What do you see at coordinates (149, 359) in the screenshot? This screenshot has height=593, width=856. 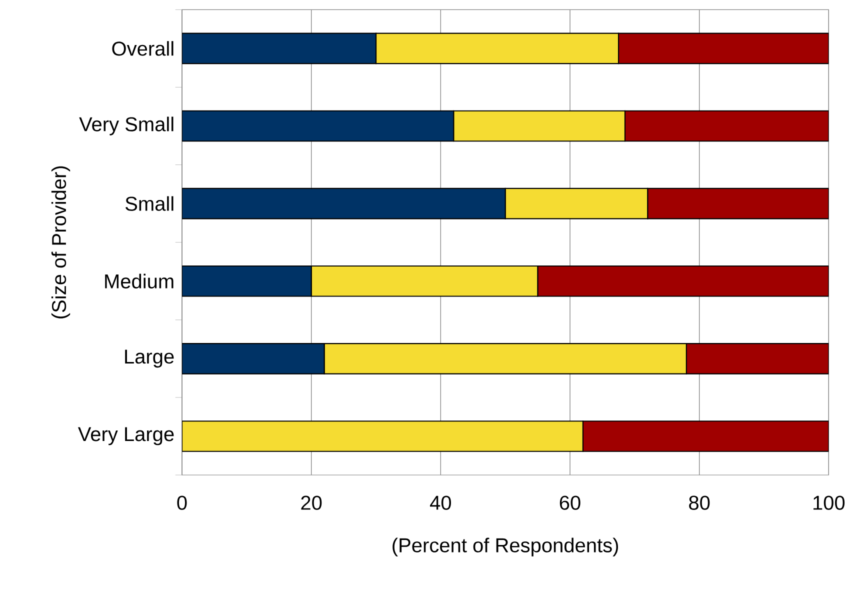 I see `y-tick-label: Large` at bounding box center [149, 359].